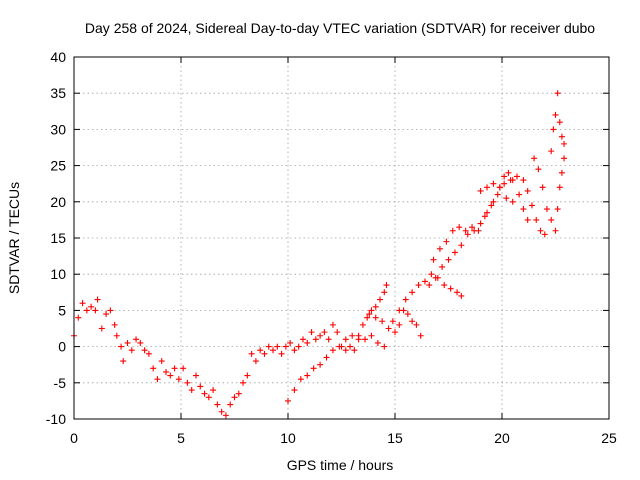  Describe the element at coordinates (14, 238) in the screenshot. I see `y-axis-label: SDTVAR / TECUs` at that location.